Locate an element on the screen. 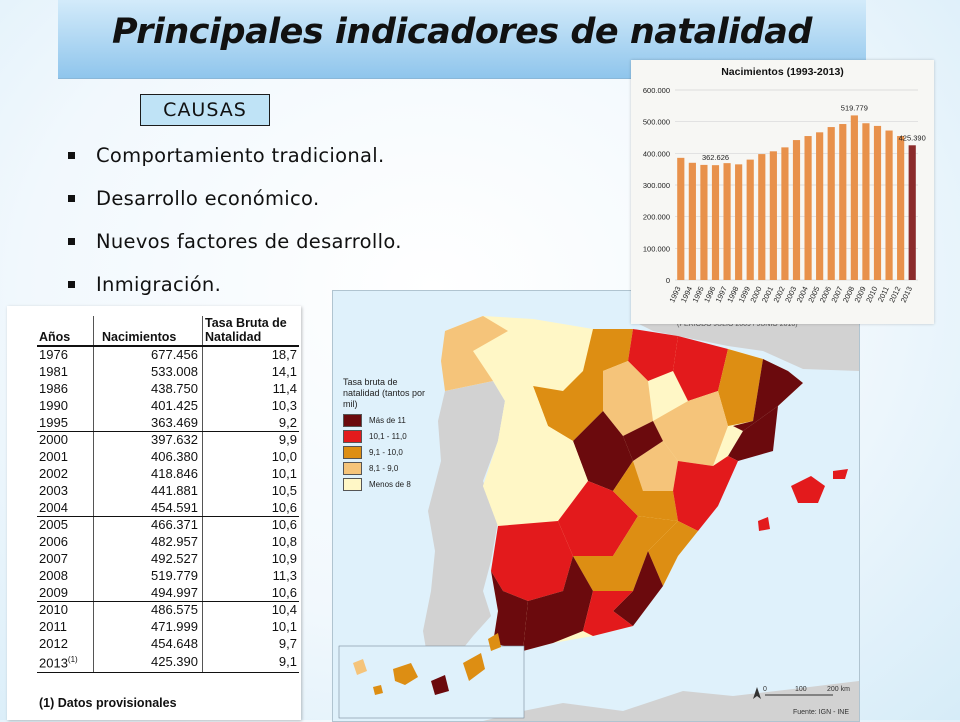 The height and width of the screenshot is (722, 960). scale-label-0: 0 is located at coordinates (765, 689).